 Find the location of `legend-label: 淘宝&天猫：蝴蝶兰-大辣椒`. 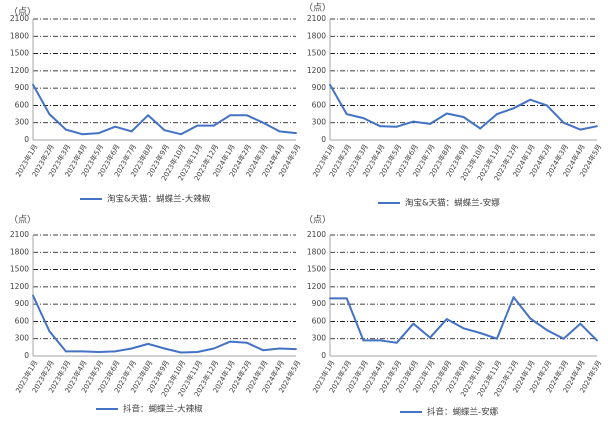

legend-label: 淘宝&天猫：蝴蝶兰-大辣椒 is located at coordinates (159, 199).